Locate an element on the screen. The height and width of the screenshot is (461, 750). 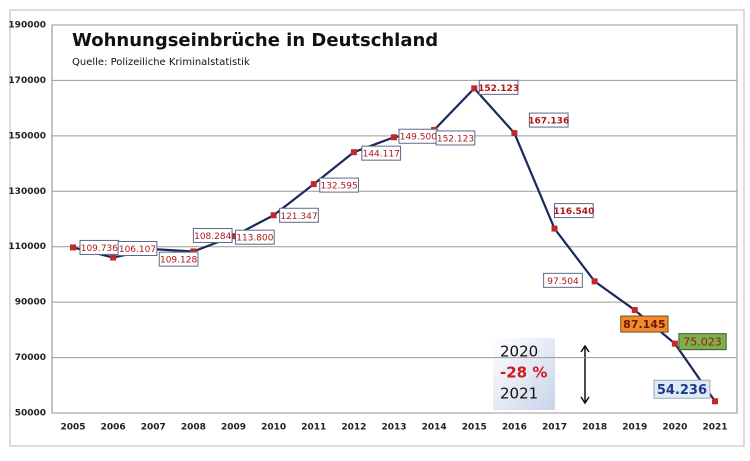
x-tick-label: 2005 is located at coordinates (72, 428).